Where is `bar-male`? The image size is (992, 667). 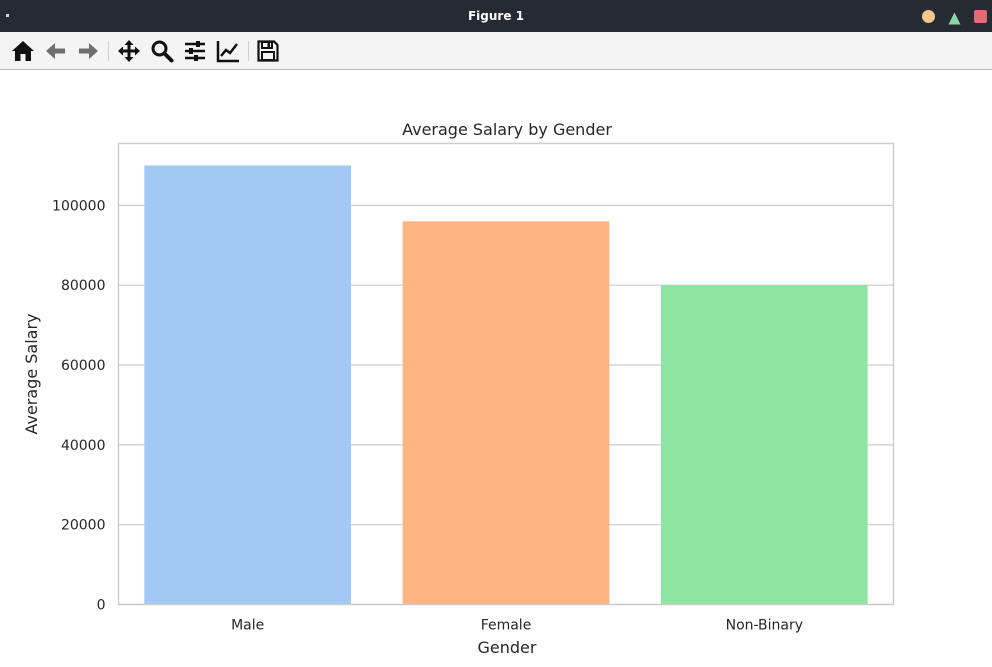
bar-male is located at coordinates (247, 385).